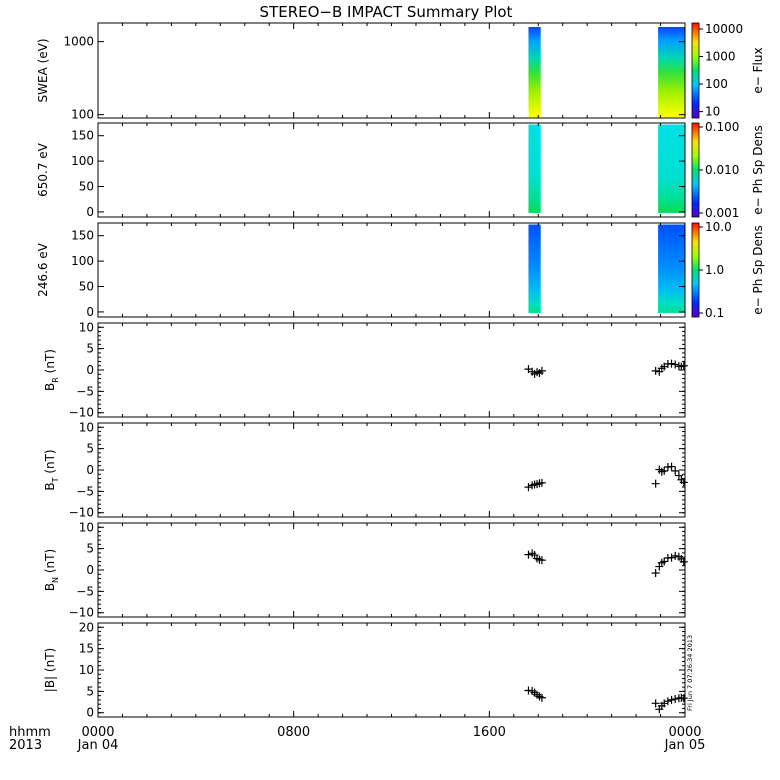 The image size is (780, 780). What do you see at coordinates (51, 469) in the screenshot?
I see `y-axis-label: BT (nT)` at bounding box center [51, 469].